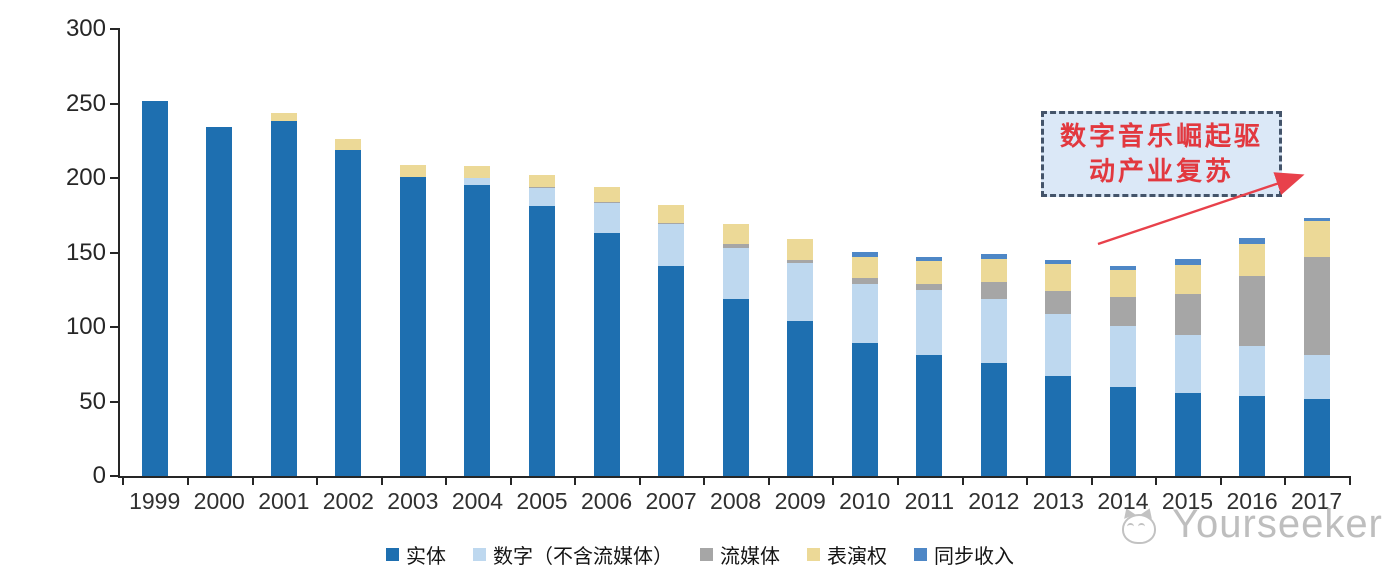  I want to click on segment-streaming-2017, so click(1316, 306).